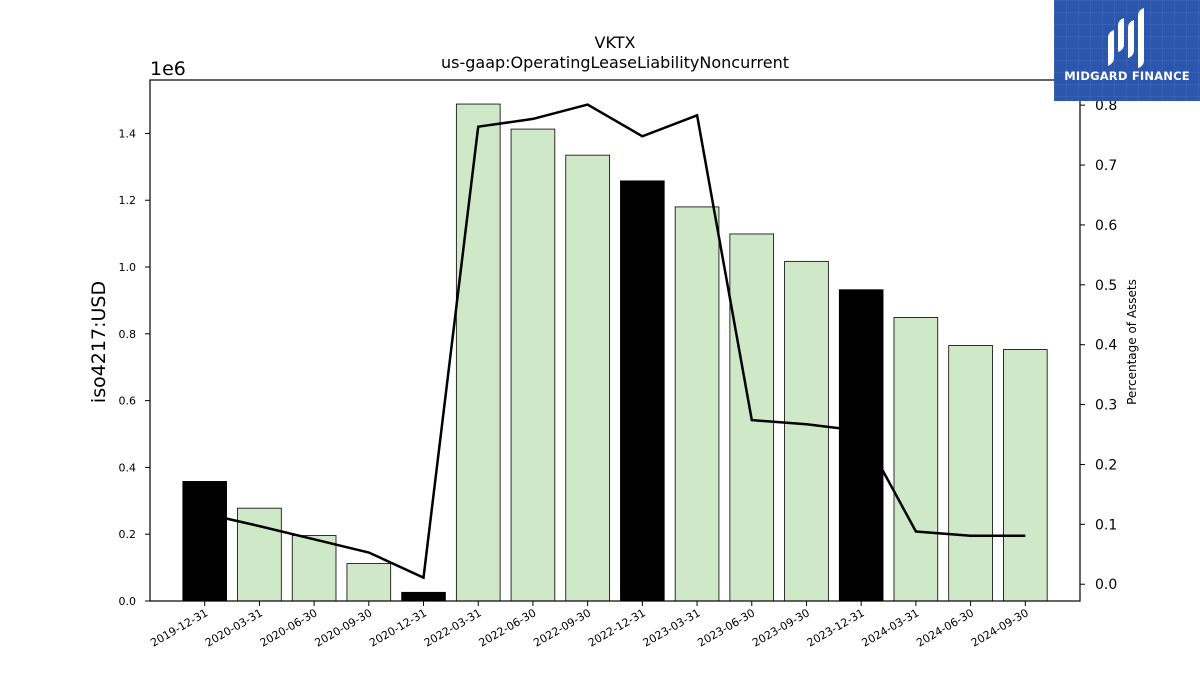 This screenshot has width=1200, height=675. Describe the element at coordinates (1106, 106) in the screenshot. I see `y2-tick-label: 0.8` at that location.